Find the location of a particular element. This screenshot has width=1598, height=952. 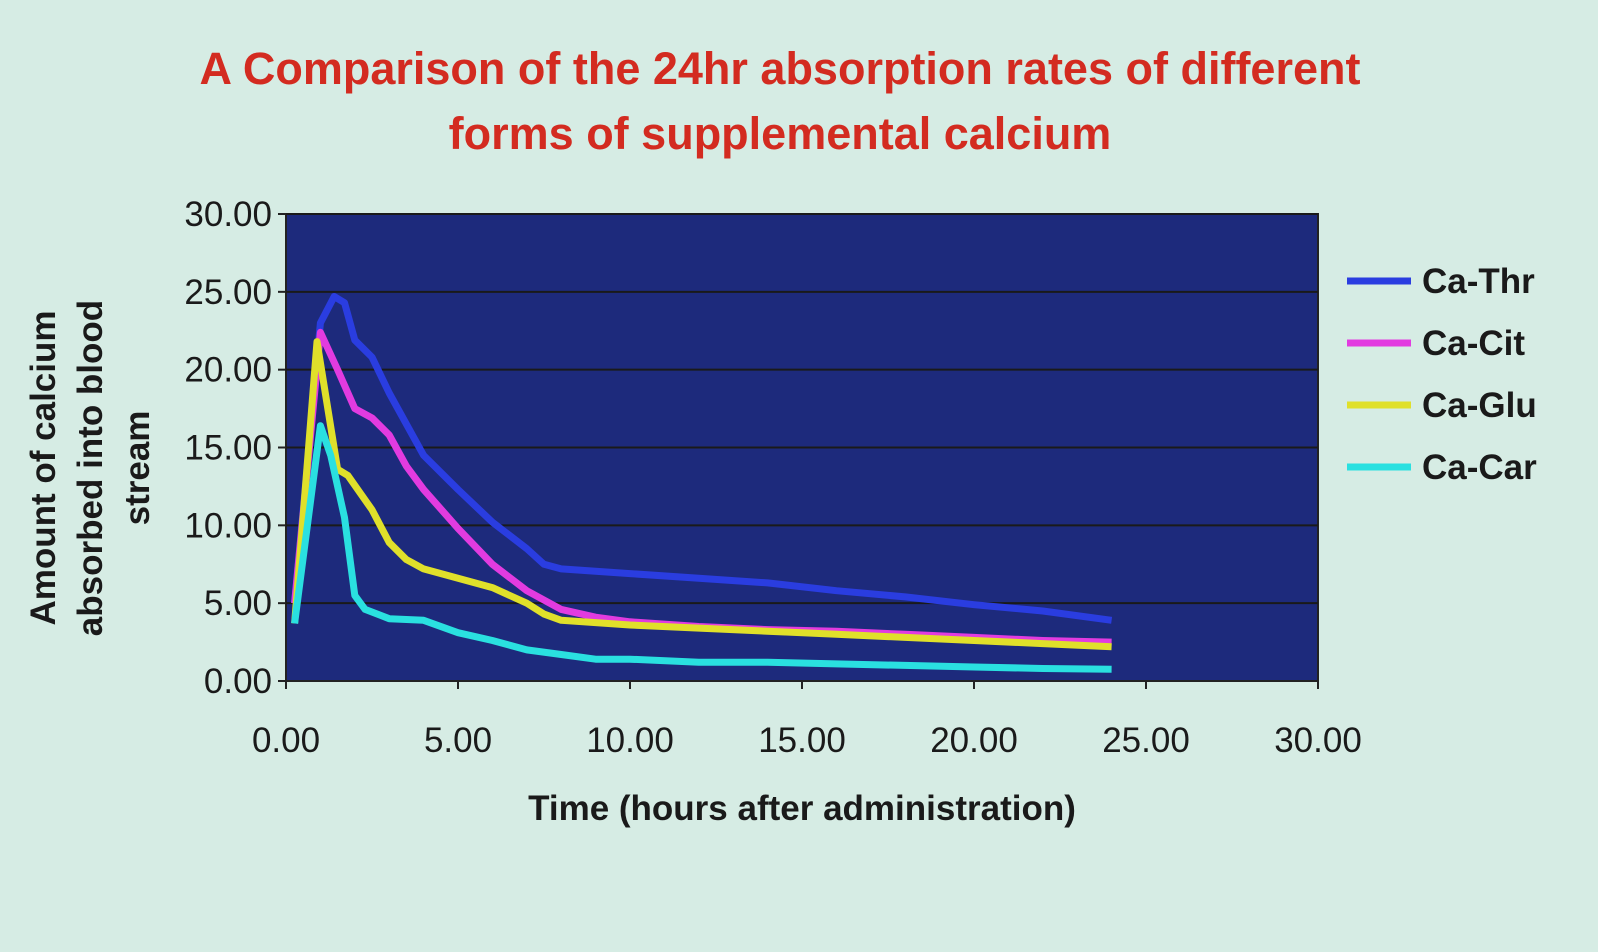

y-tick-label: 10.00 is located at coordinates (228, 525).